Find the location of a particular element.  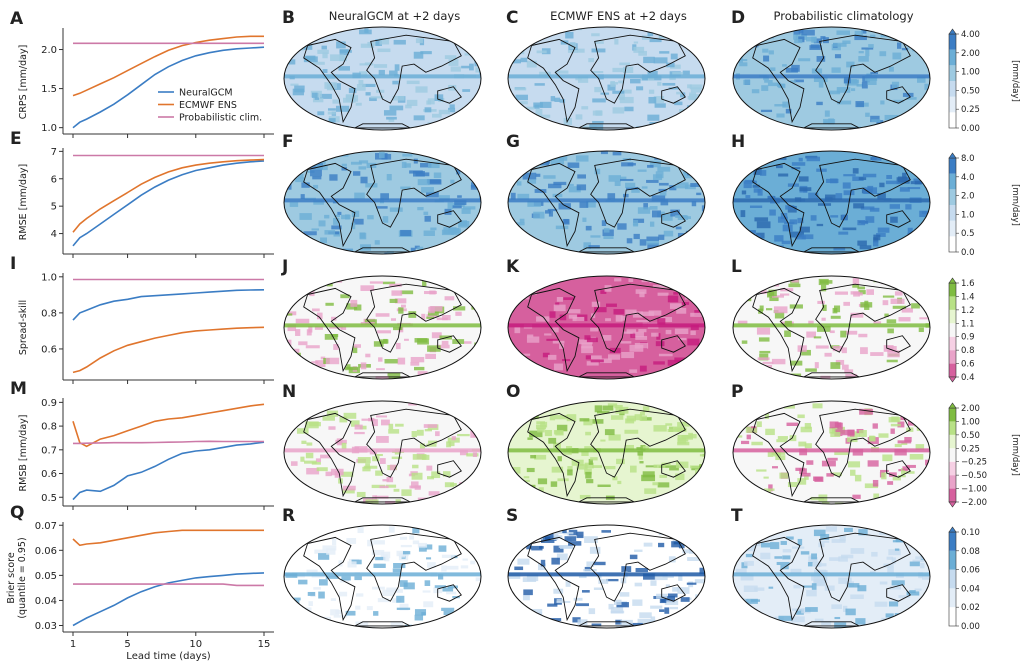

y-tick-label: 0.03 is located at coordinates (46, 626).